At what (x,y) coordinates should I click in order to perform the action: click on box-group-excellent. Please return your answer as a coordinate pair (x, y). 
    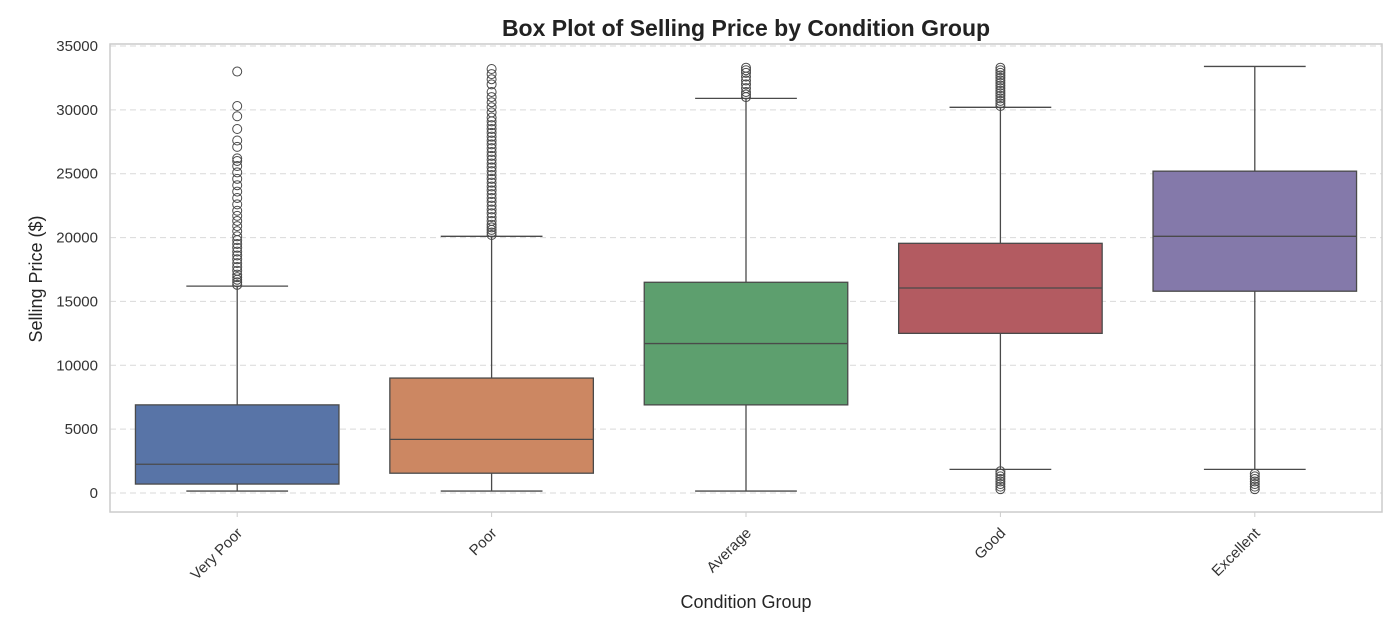
    Looking at the image, I should click on (1255, 280).